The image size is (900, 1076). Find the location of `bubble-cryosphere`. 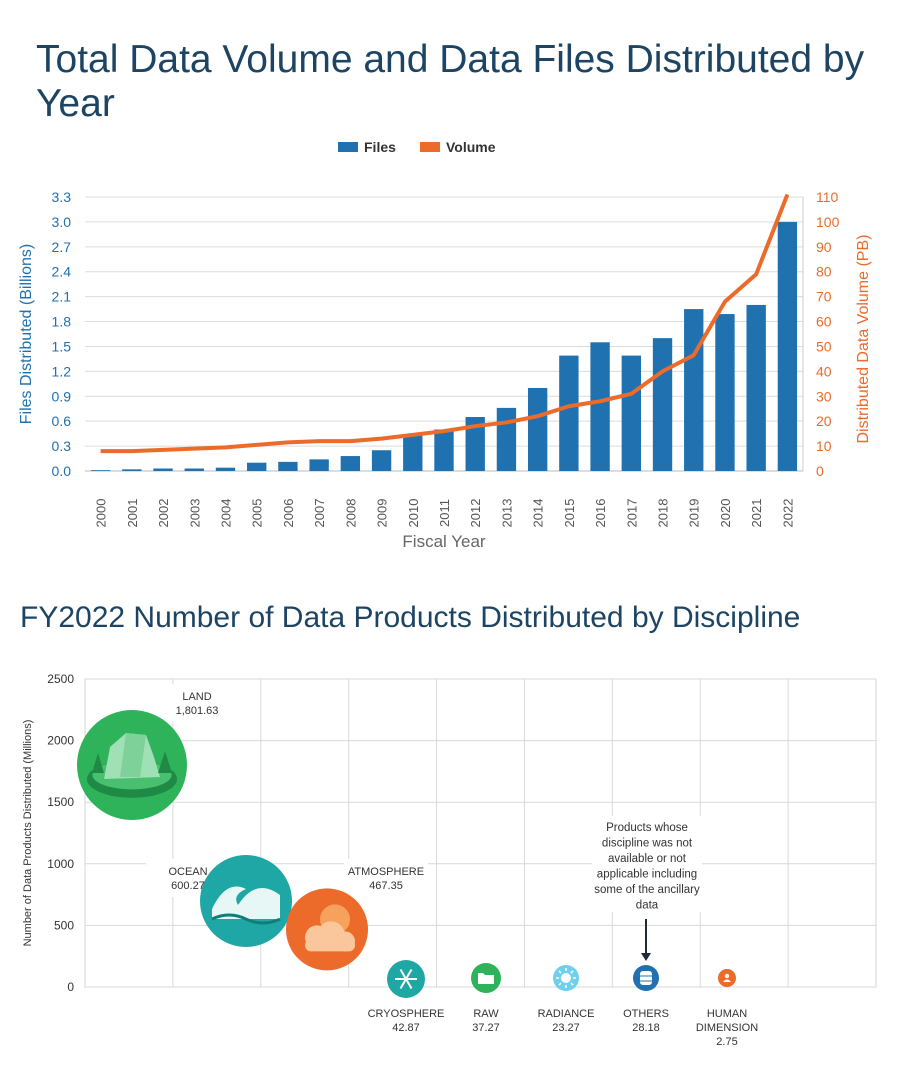

bubble-cryosphere is located at coordinates (406, 979).